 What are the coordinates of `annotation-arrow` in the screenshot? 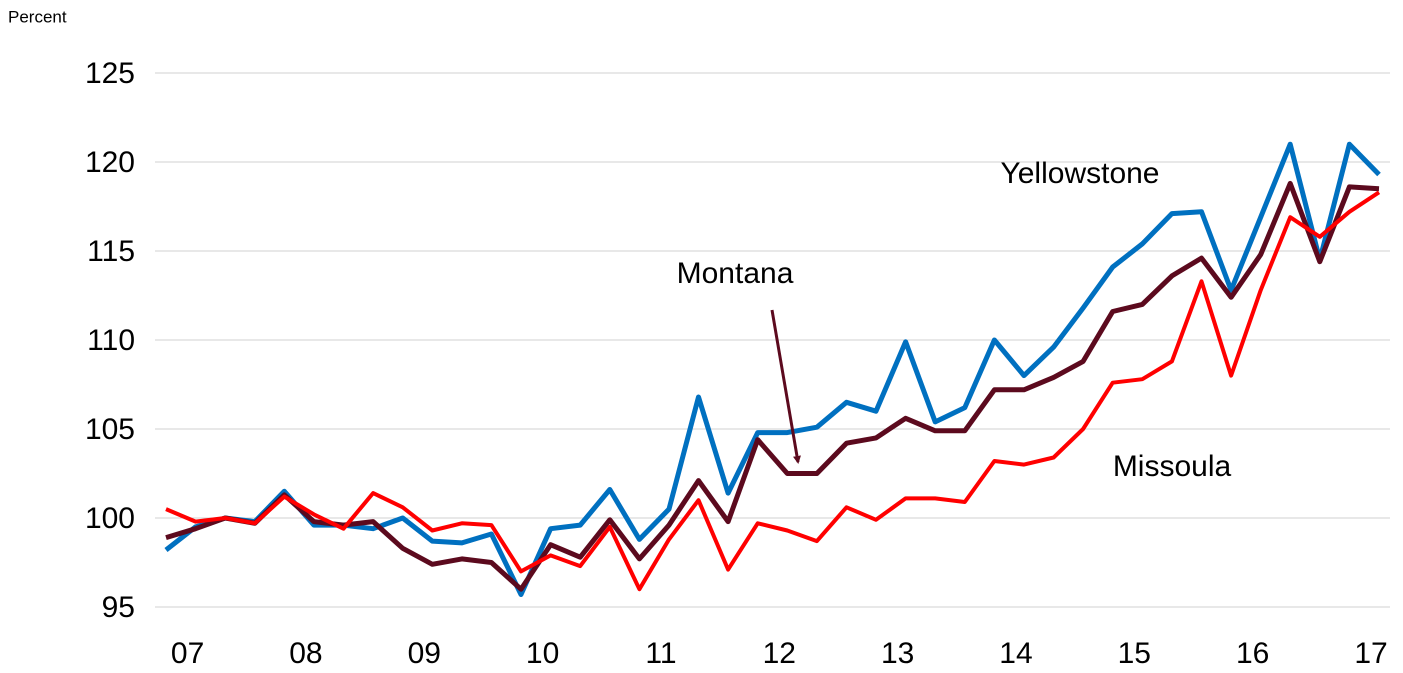 It's located at (785, 386).